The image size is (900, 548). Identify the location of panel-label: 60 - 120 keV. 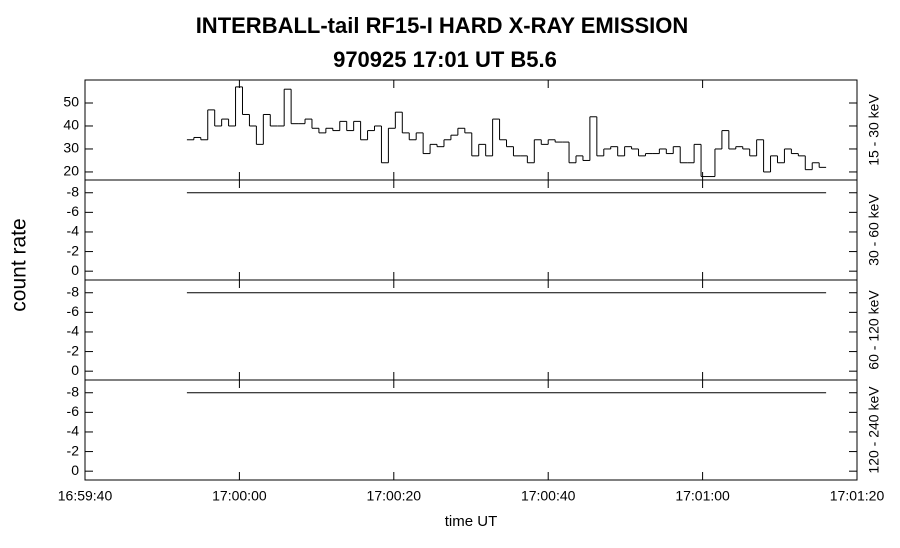
(874, 330).